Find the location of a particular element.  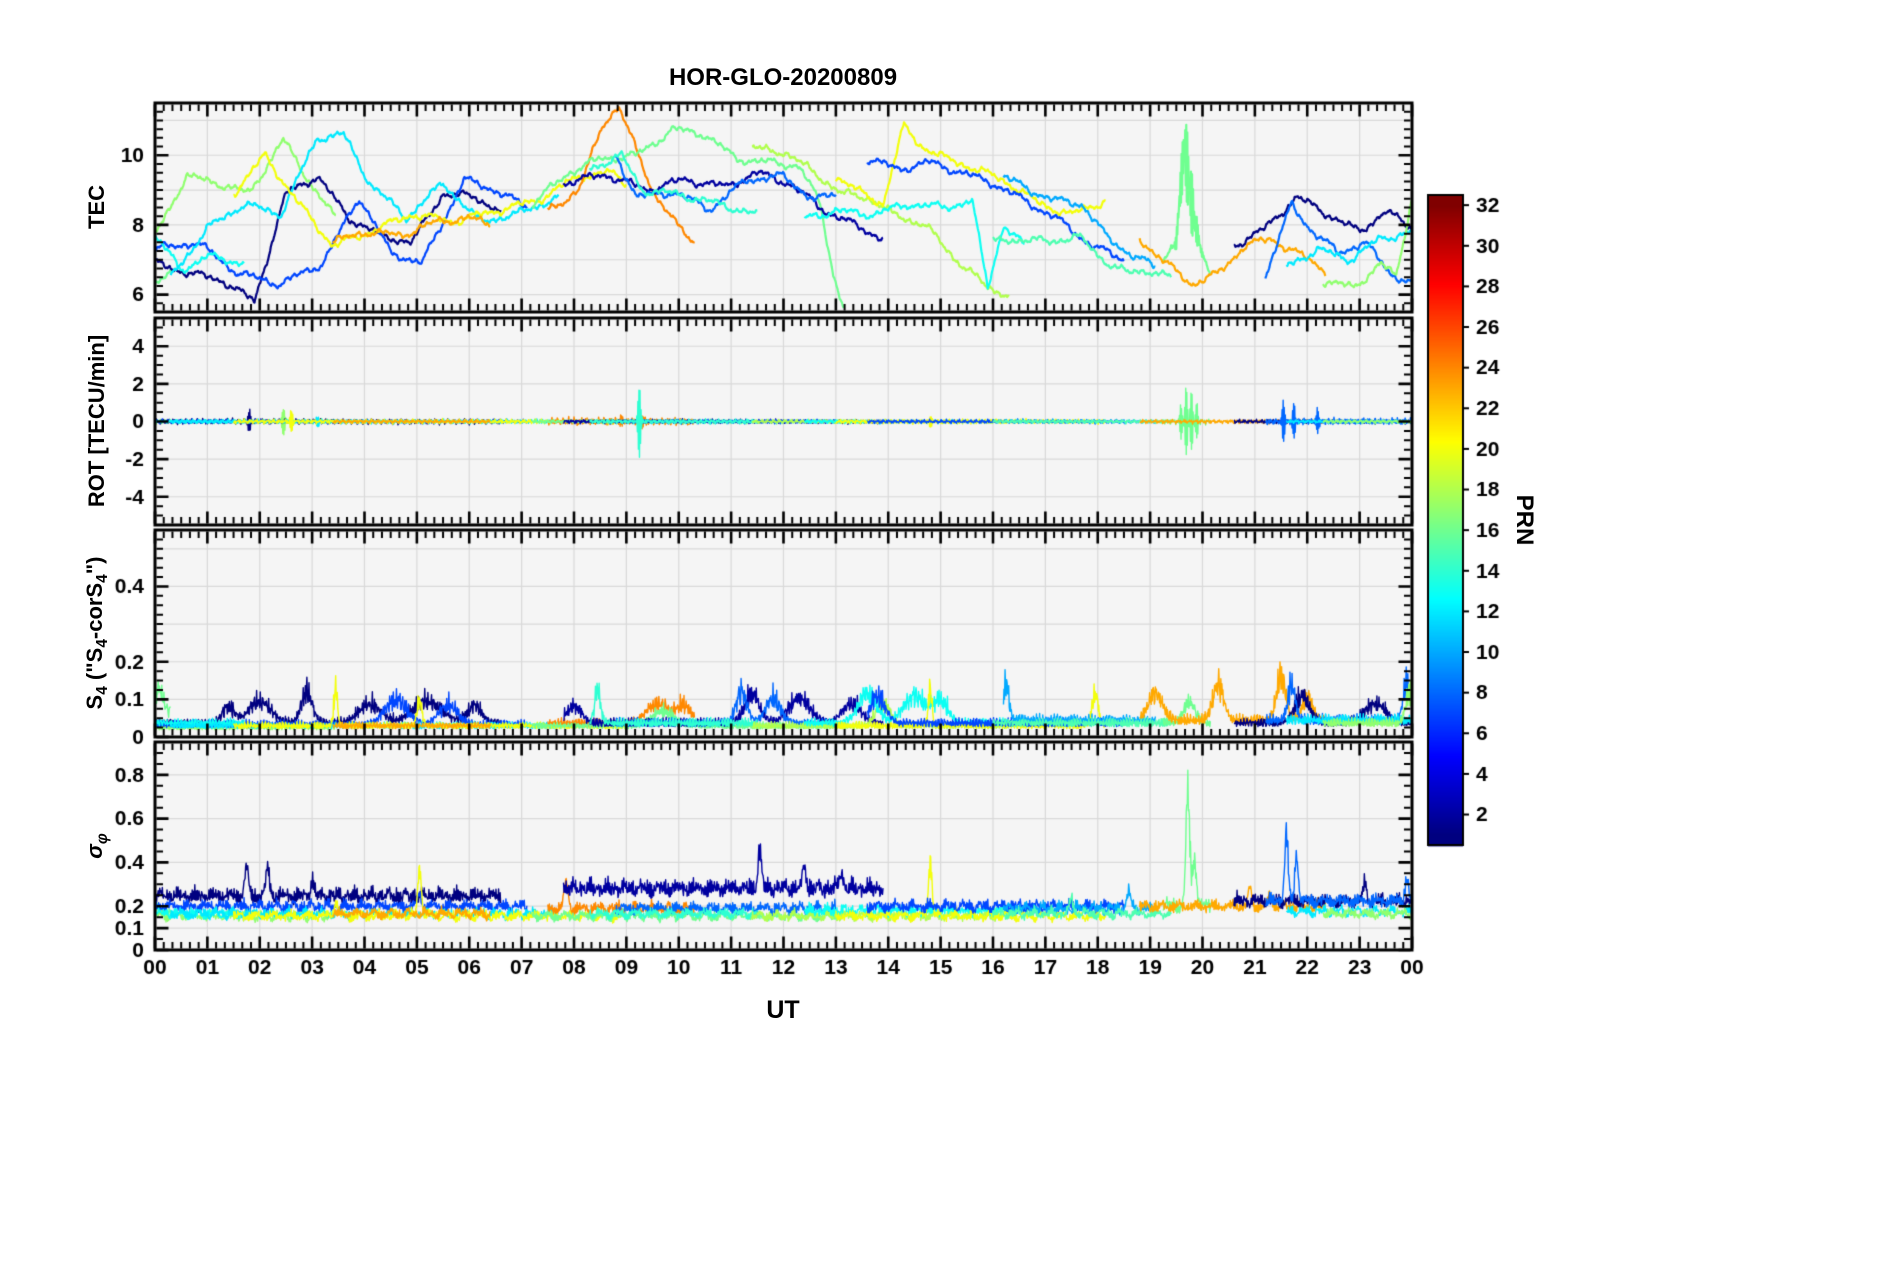

xaxis-label: UT is located at coordinates (783, 1010).